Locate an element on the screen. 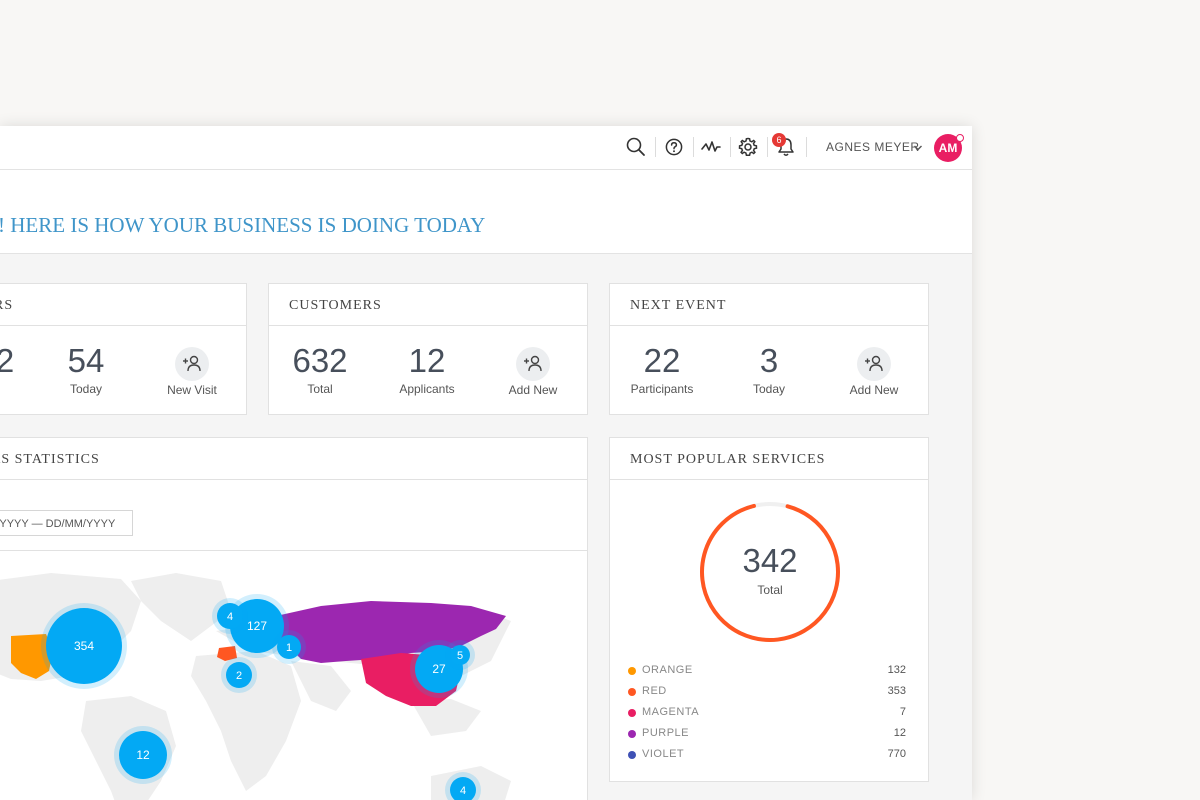 This screenshot has width=1200, height=800. marker-count: 5 is located at coordinates (460, 656).